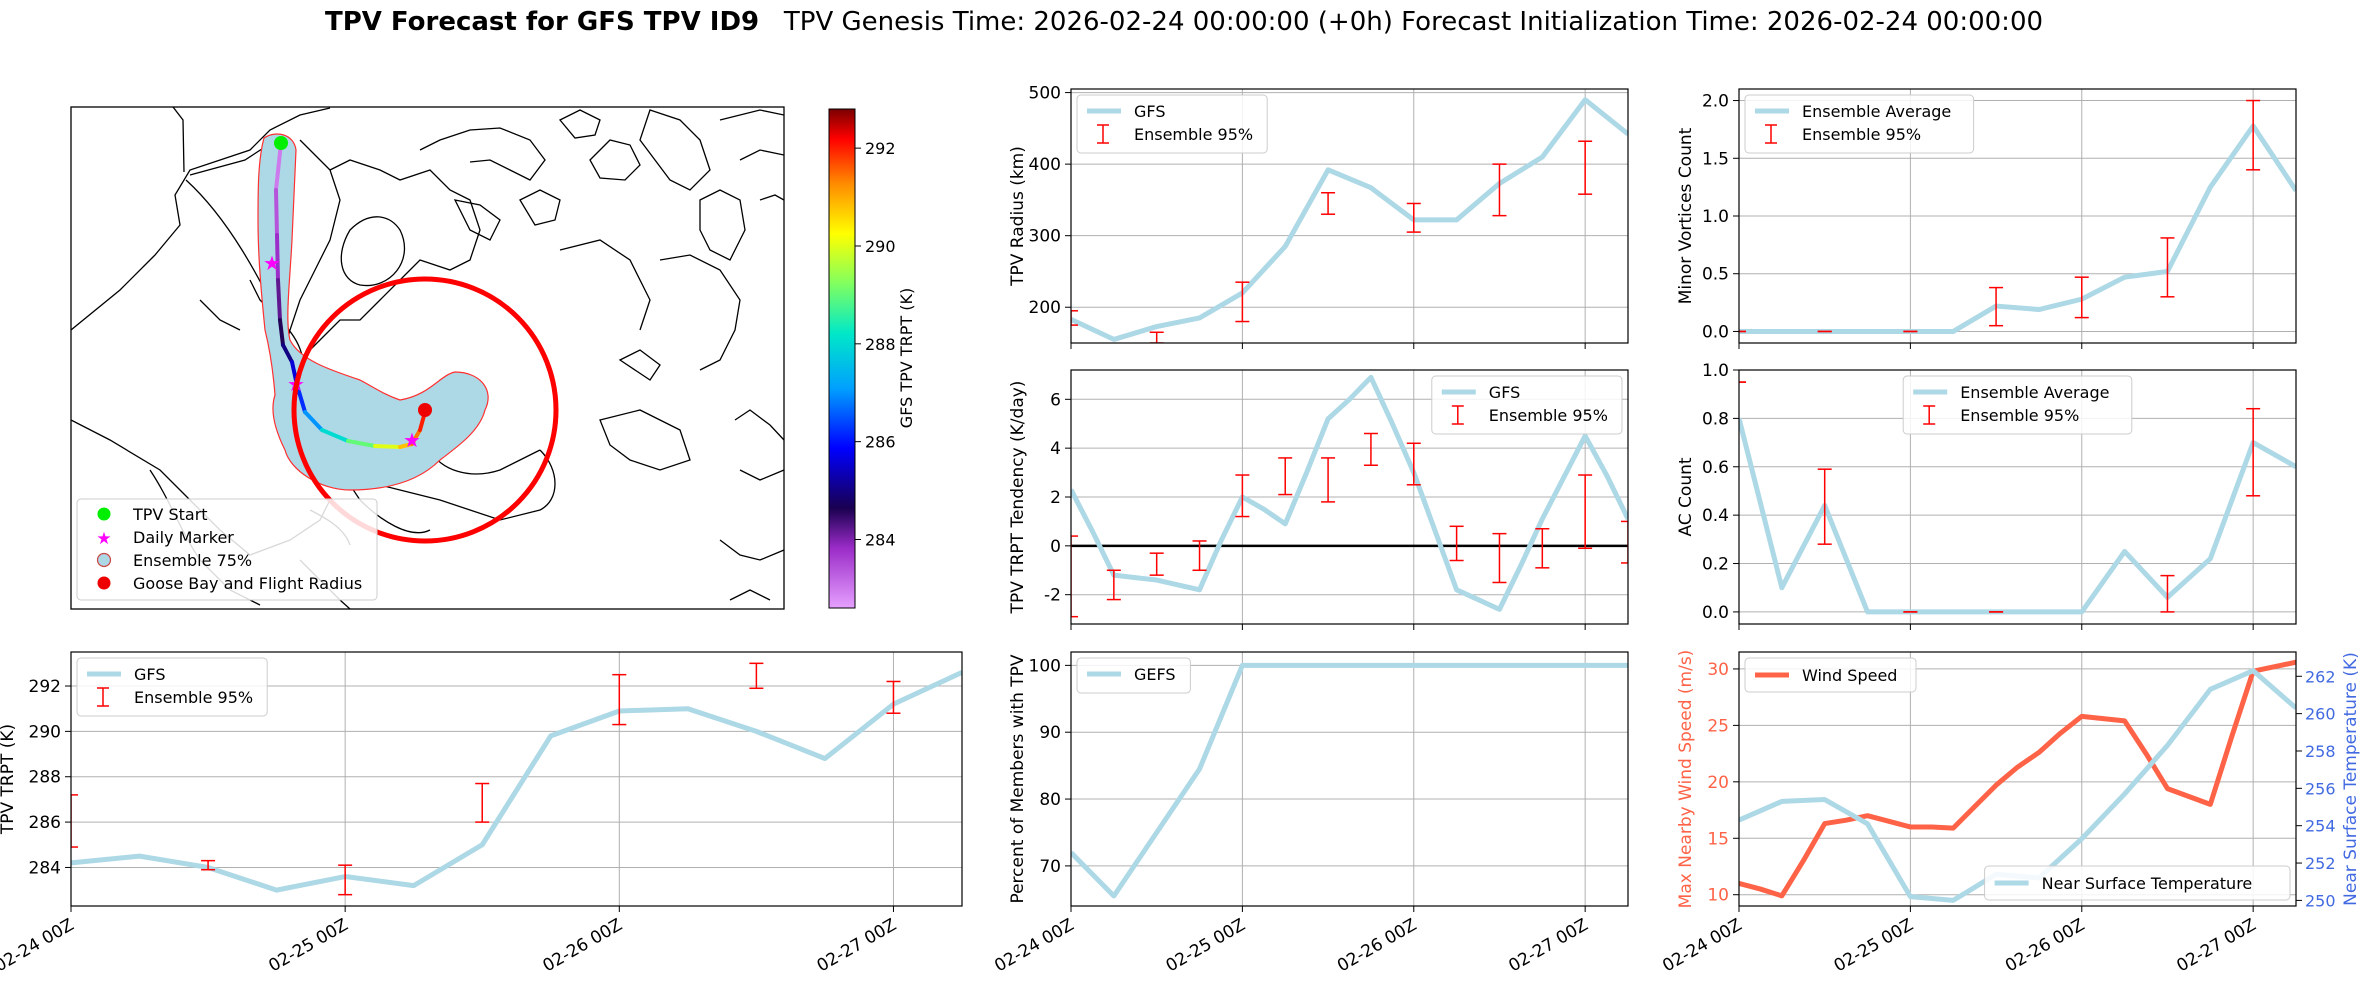 This screenshot has height=982, width=2368. I want to click on y-axis-label: TPV TRPT (K), so click(9, 779).